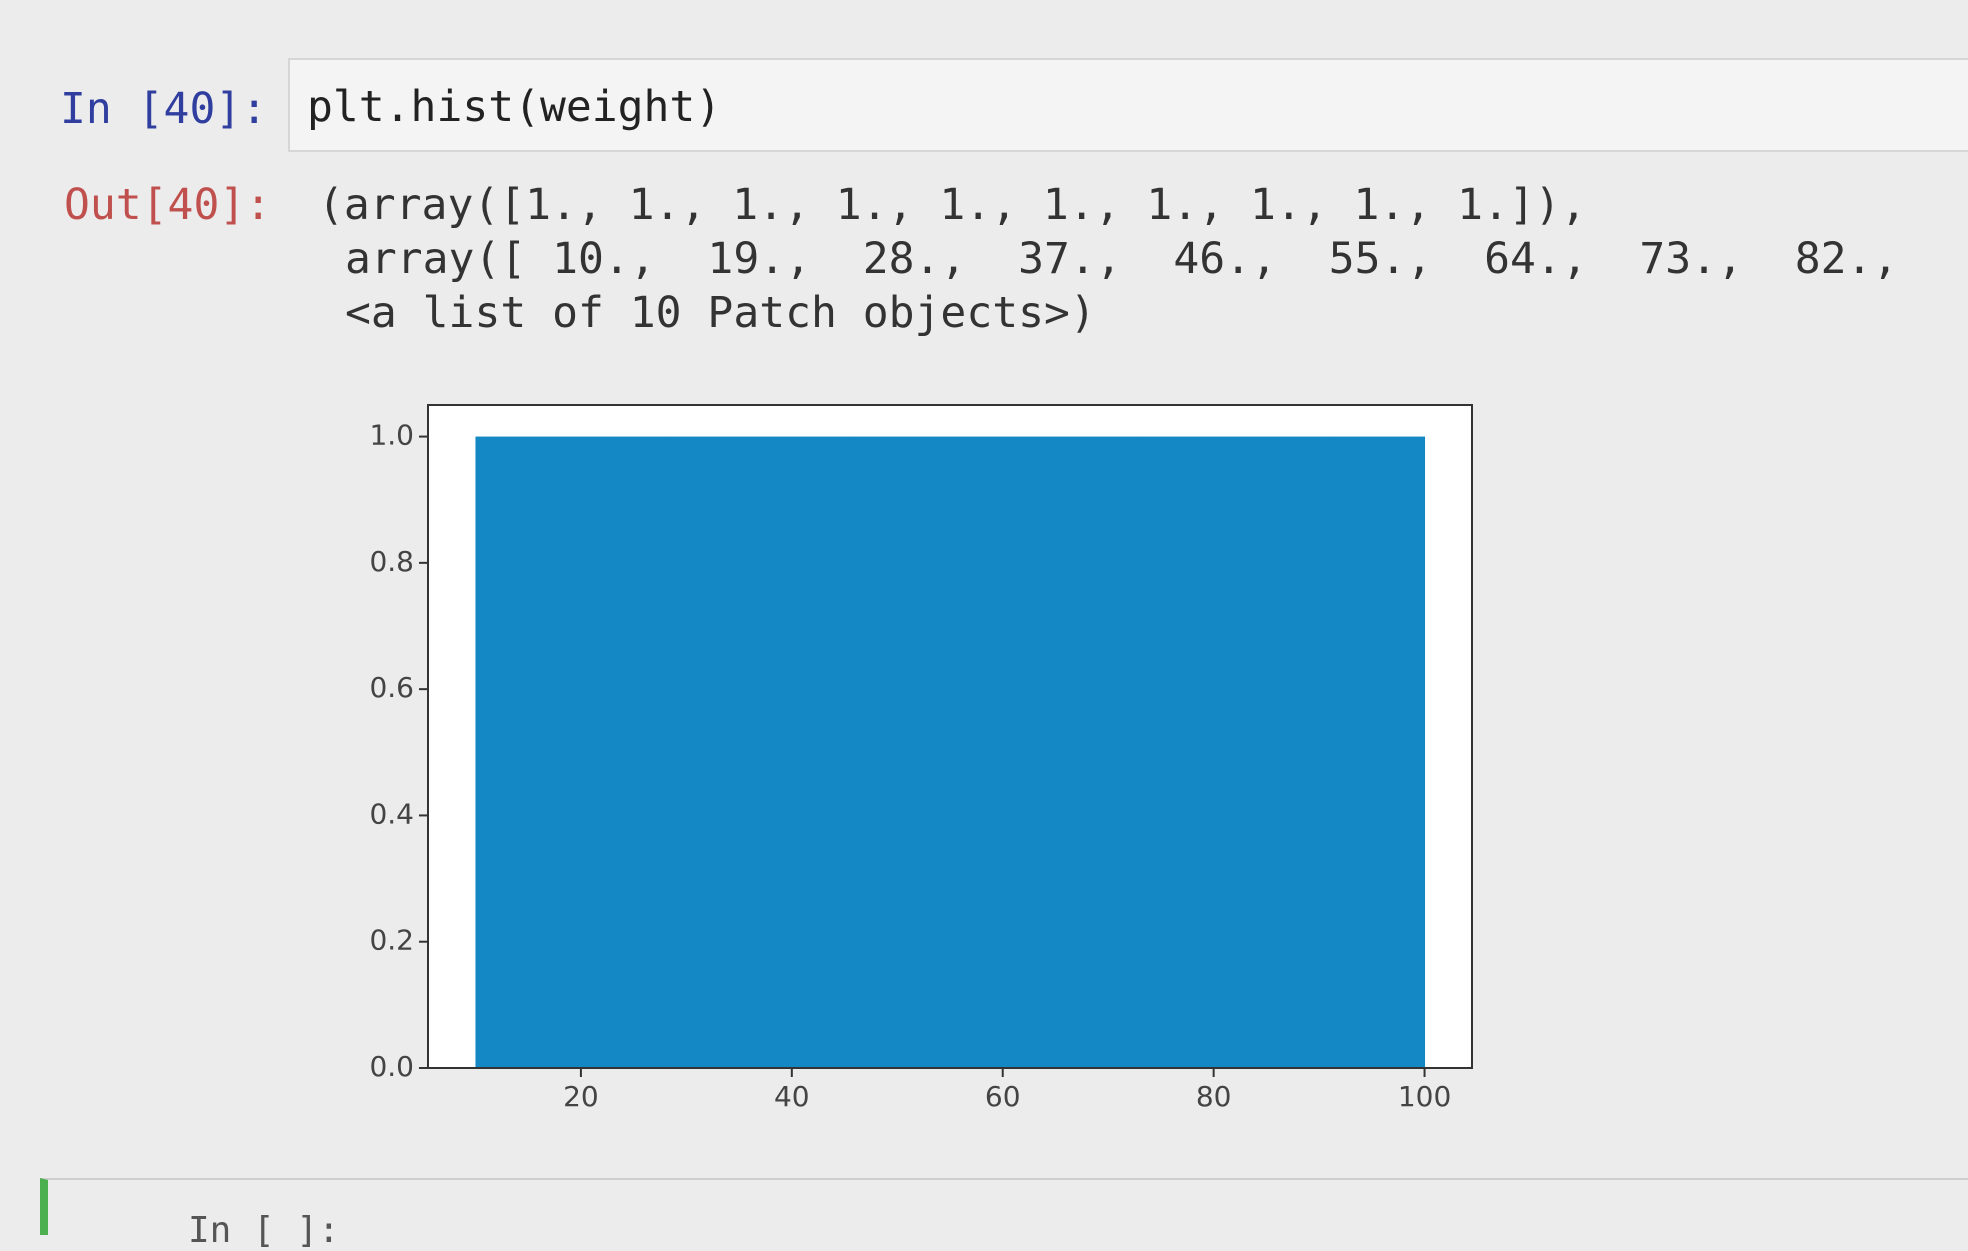  I want to click on y-tick-label: 0.6, so click(391, 687).